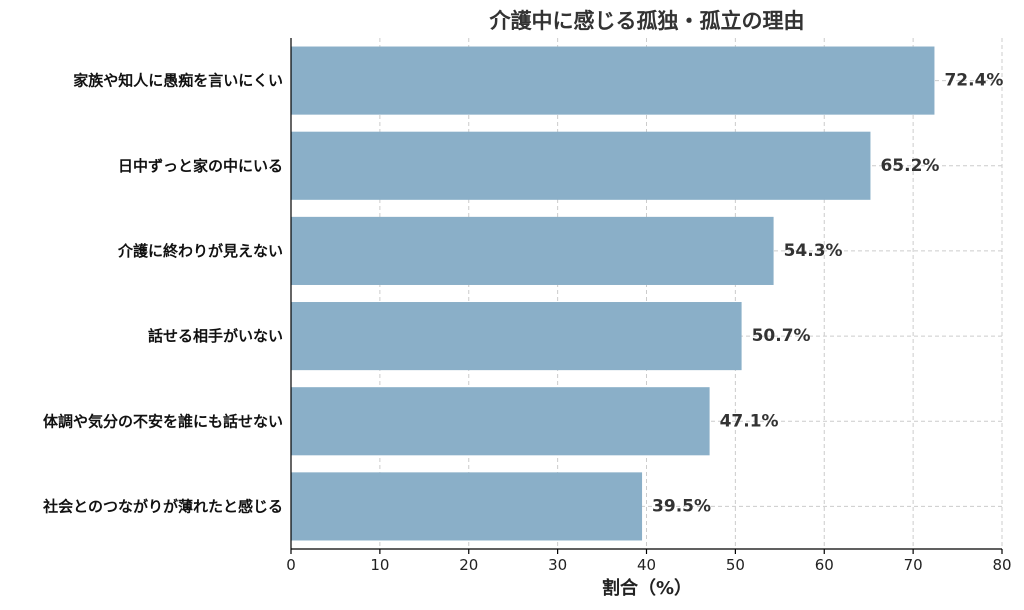 The width and height of the screenshot is (1024, 610). Describe the element at coordinates (557, 565) in the screenshot. I see `x-tick-label-3: 30` at that location.